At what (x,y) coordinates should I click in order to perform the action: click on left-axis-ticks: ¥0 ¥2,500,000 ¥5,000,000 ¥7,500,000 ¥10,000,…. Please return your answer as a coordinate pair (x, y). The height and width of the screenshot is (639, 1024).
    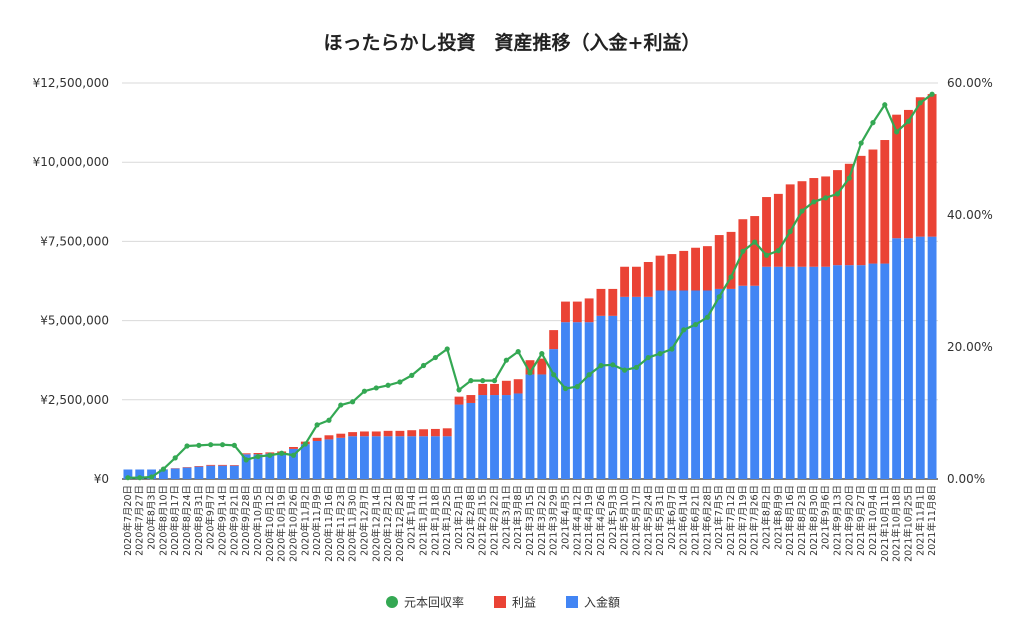
    Looking at the image, I should click on (71, 281).